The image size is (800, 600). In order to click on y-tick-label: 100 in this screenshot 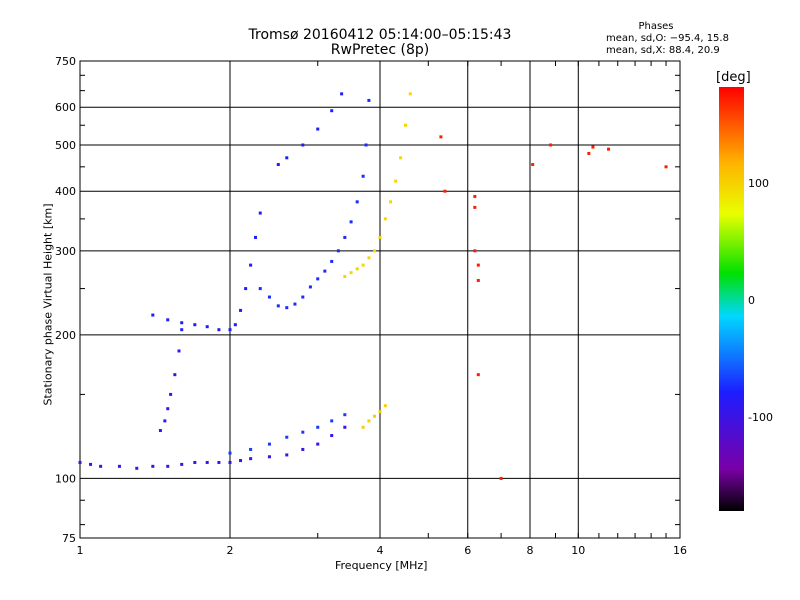, I will do `click(65, 478)`.